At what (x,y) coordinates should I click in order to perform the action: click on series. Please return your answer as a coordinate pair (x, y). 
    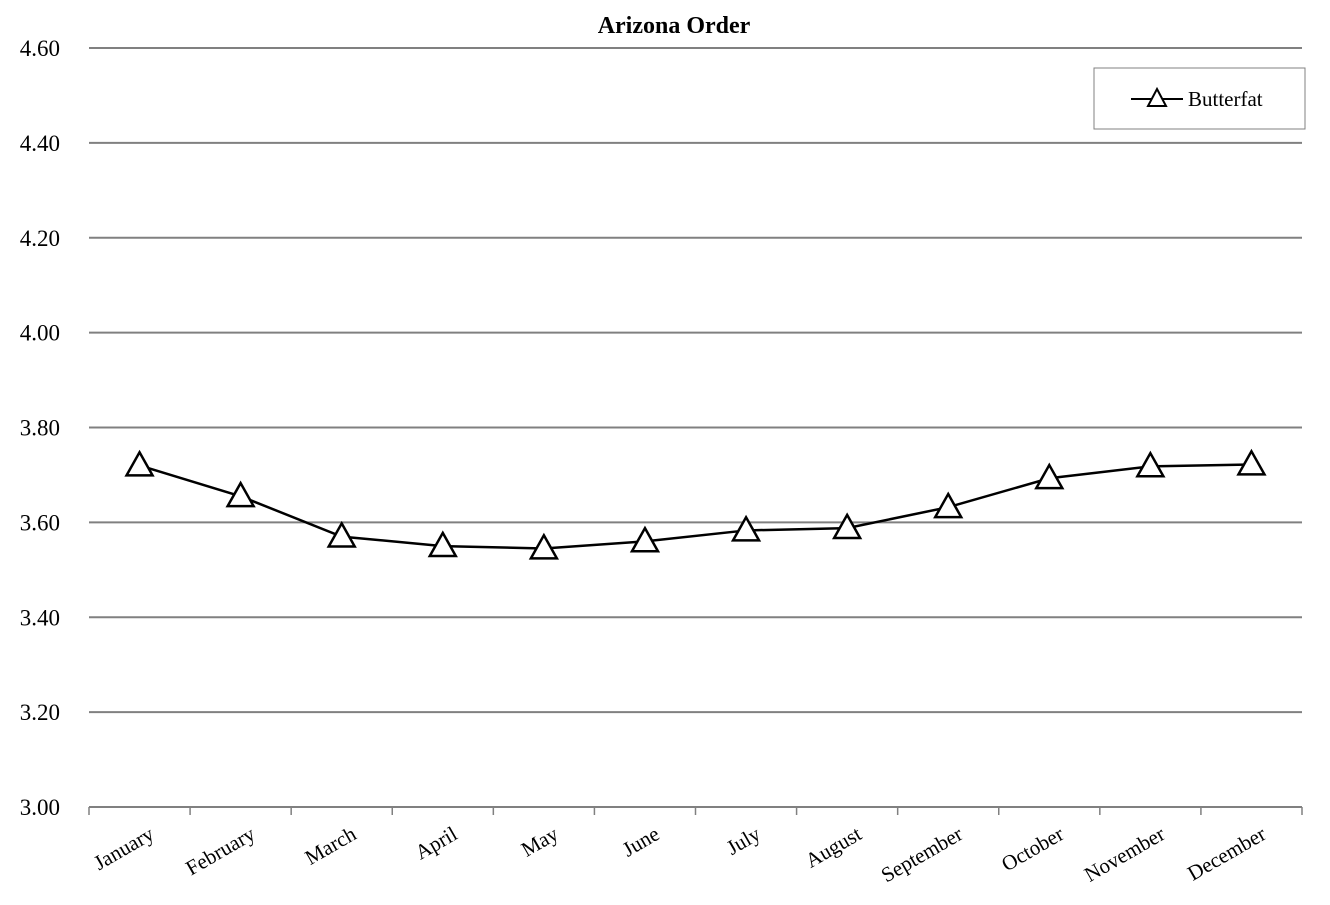
    Looking at the image, I should click on (695, 504).